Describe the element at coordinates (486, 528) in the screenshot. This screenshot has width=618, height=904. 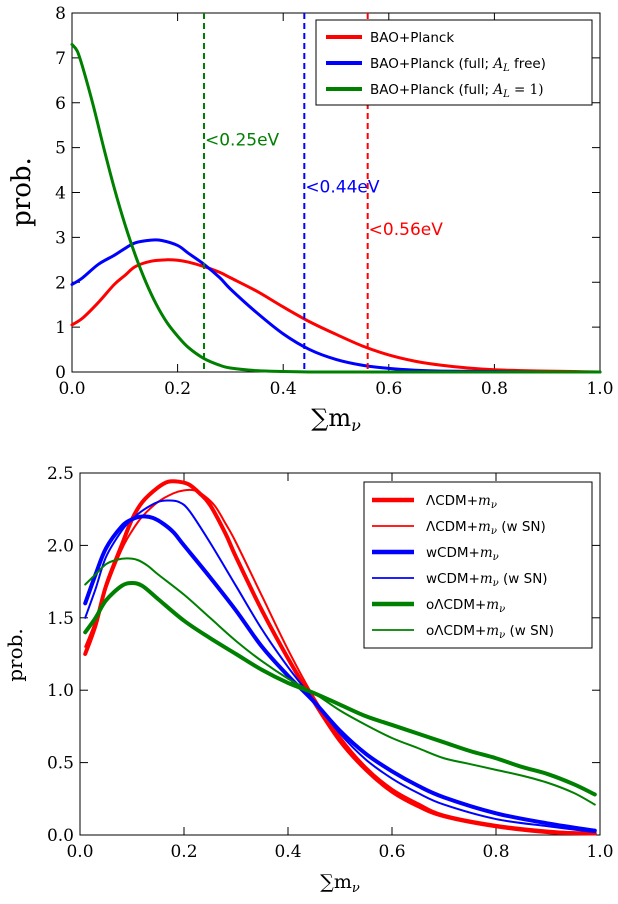
I see `bottom-legend-label-2: ΛCDM+mν (w SN)` at that location.